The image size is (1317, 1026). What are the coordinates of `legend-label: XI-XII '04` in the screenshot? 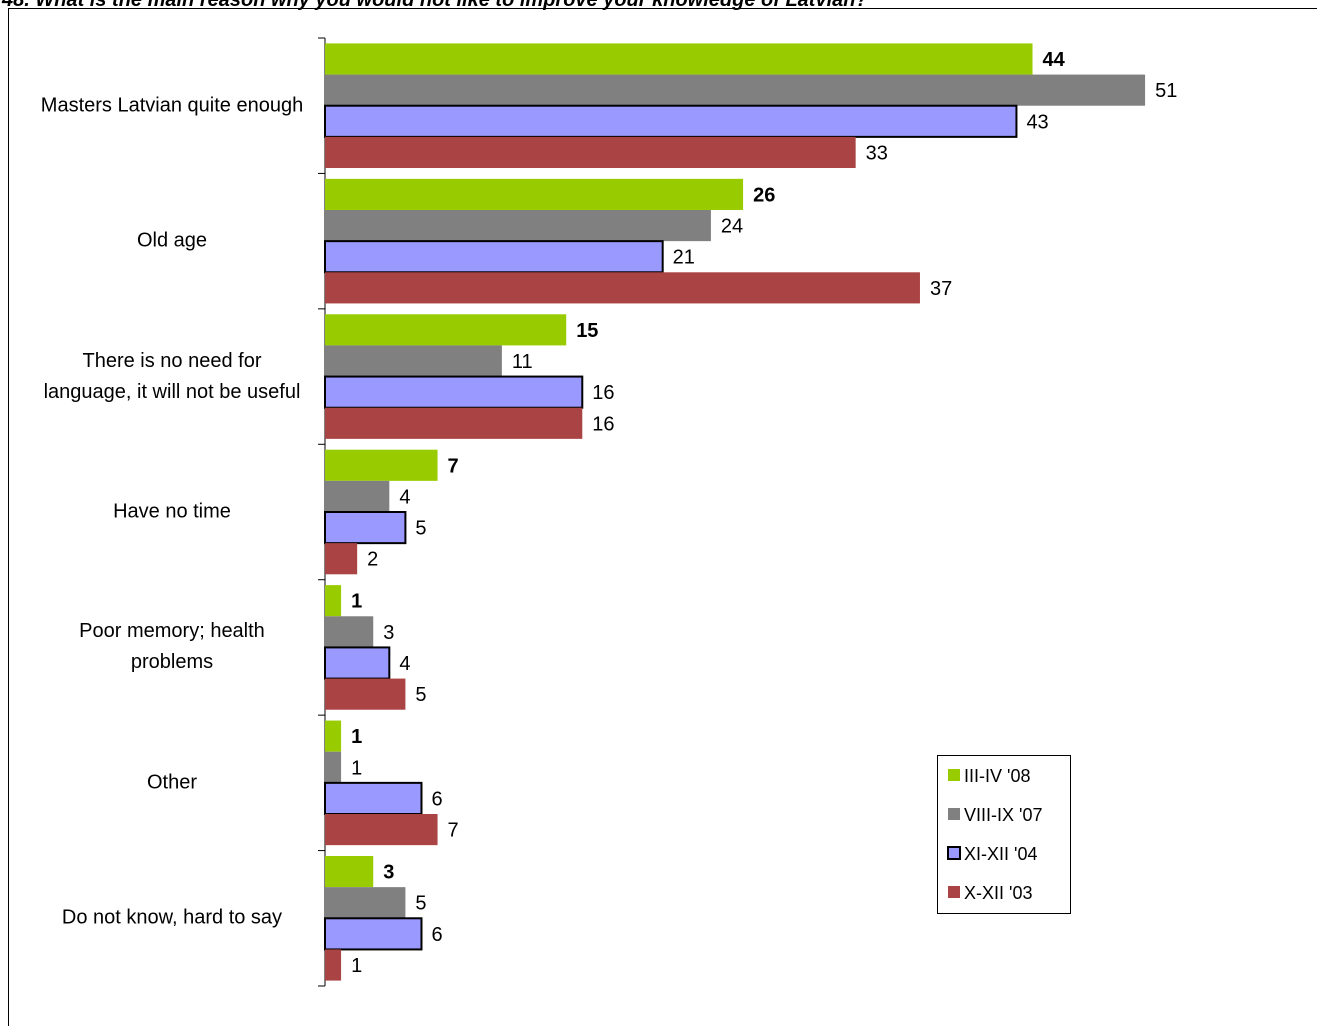 It's located at (1000, 854).